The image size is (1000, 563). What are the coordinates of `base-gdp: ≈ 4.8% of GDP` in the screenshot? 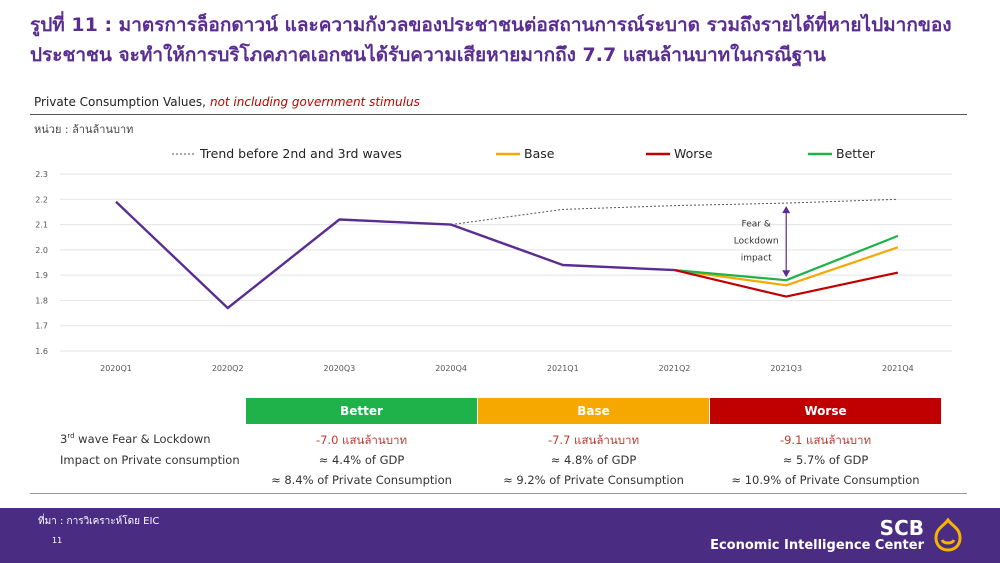 It's located at (593, 460).